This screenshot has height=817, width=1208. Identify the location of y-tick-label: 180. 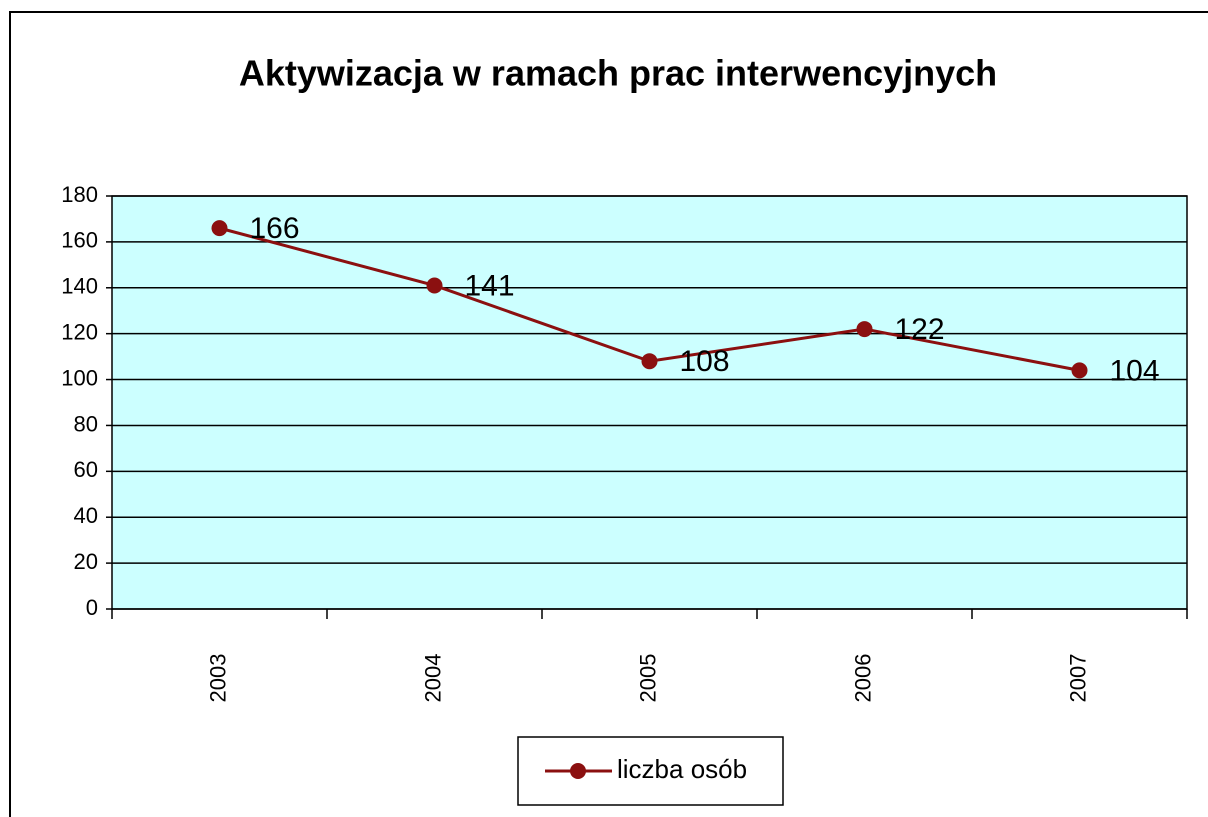
(79, 194).